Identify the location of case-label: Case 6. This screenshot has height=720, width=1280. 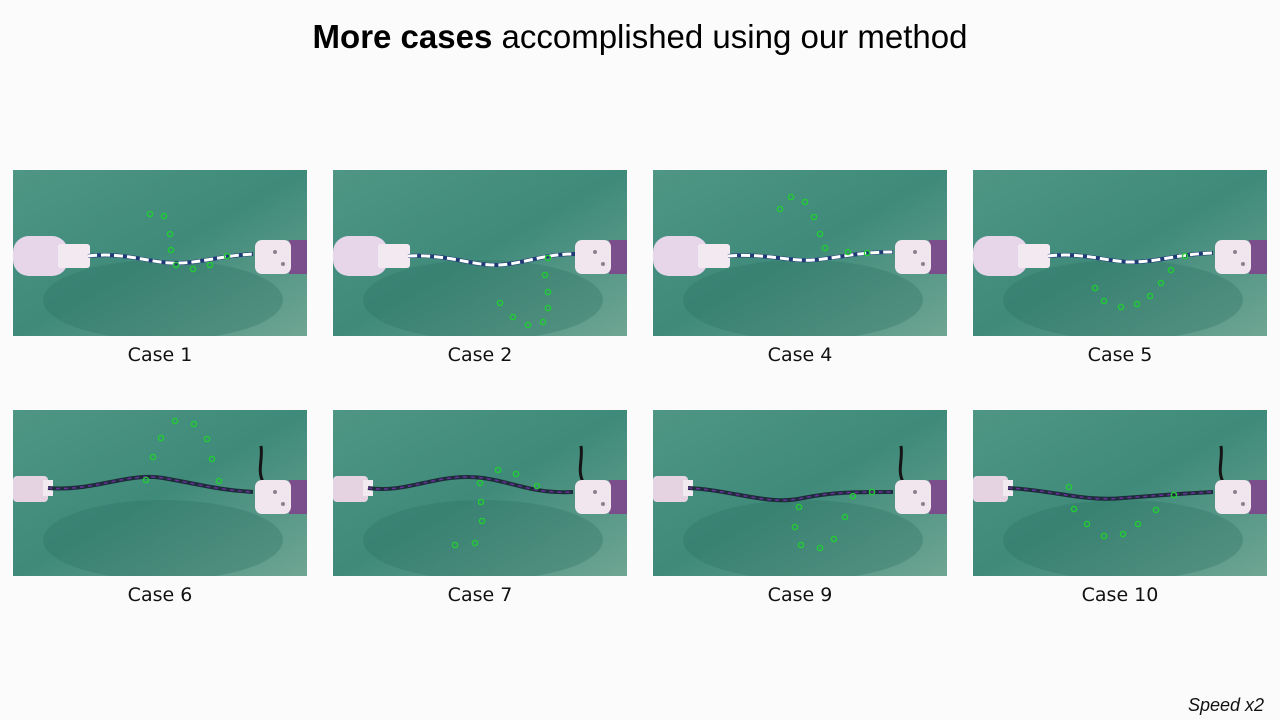
(160, 595).